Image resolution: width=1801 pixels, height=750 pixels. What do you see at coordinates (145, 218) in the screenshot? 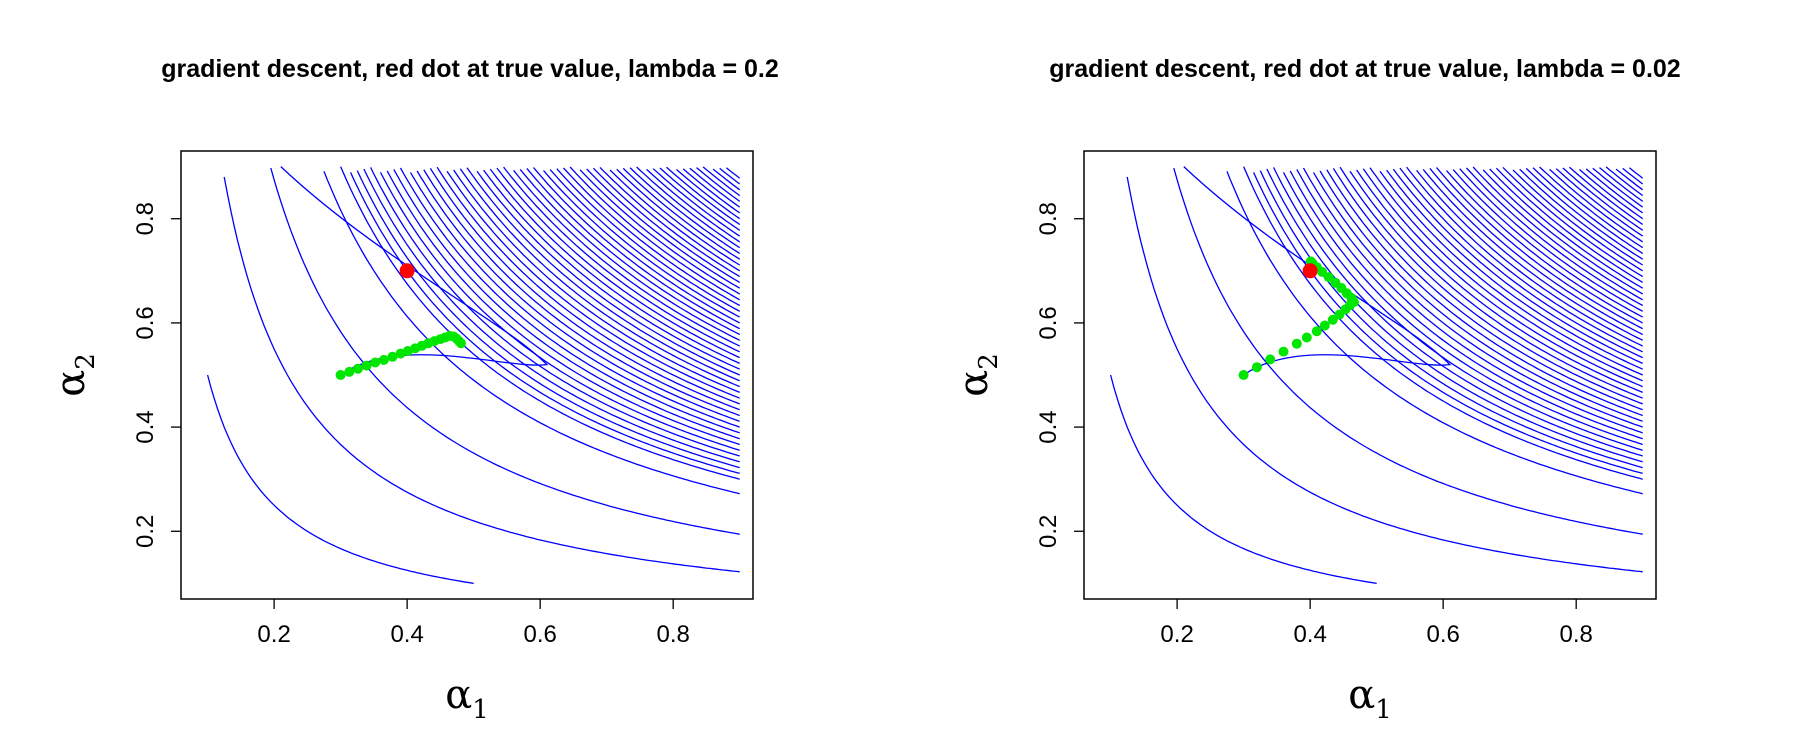
I see `y-tick-label: 0.8` at bounding box center [145, 218].